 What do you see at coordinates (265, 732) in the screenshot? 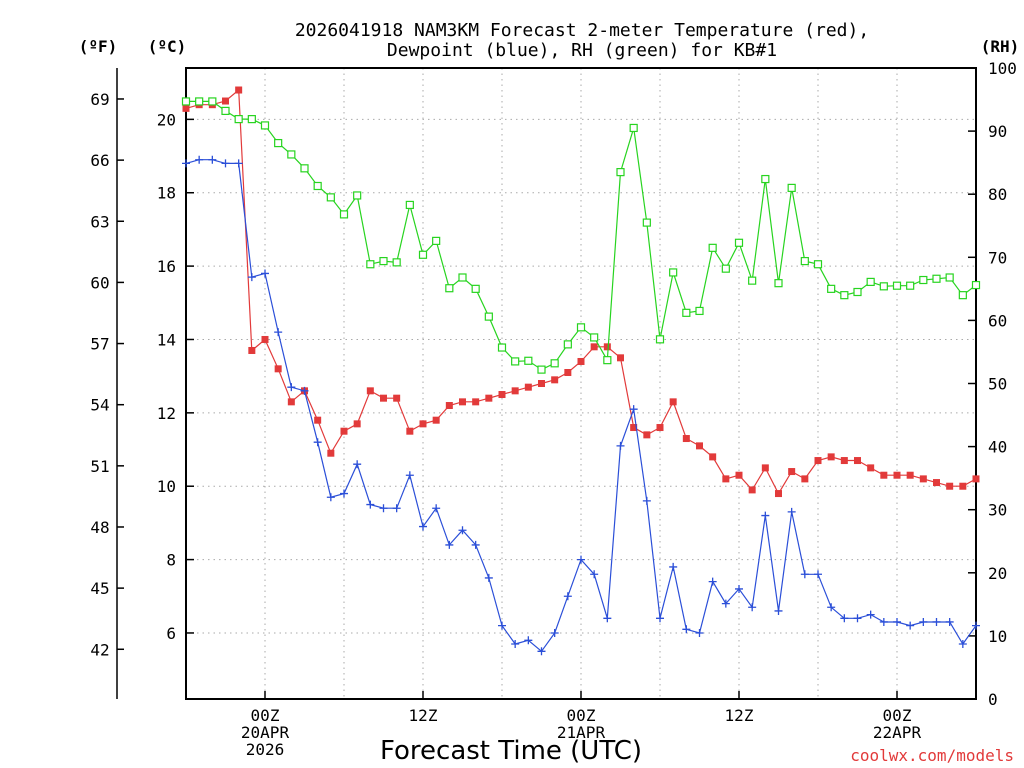
I see `x-tick-label: 20APR` at bounding box center [265, 732].